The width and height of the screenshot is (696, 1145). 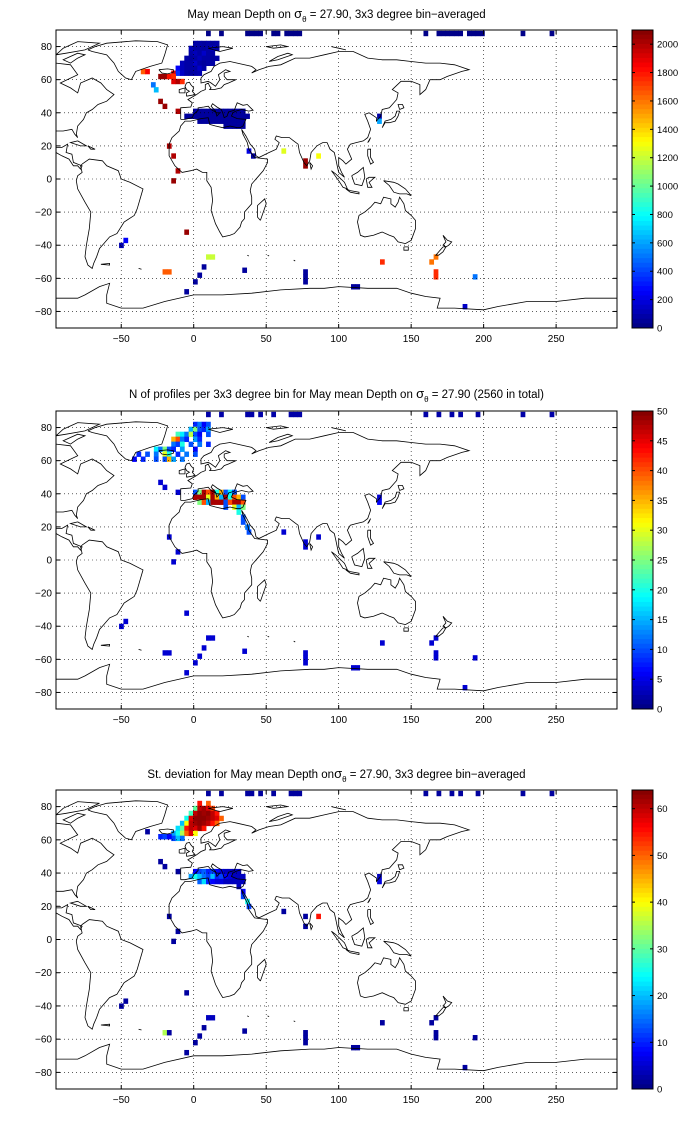 What do you see at coordinates (662, 903) in the screenshot?
I see `colorbar-tick-label: 40` at bounding box center [662, 903].